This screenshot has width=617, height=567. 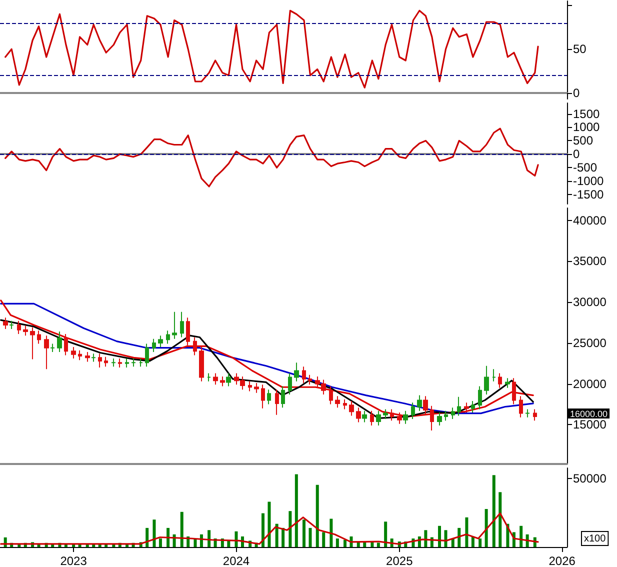 I want to click on y-tick-label: 50000, so click(x=590, y=478).